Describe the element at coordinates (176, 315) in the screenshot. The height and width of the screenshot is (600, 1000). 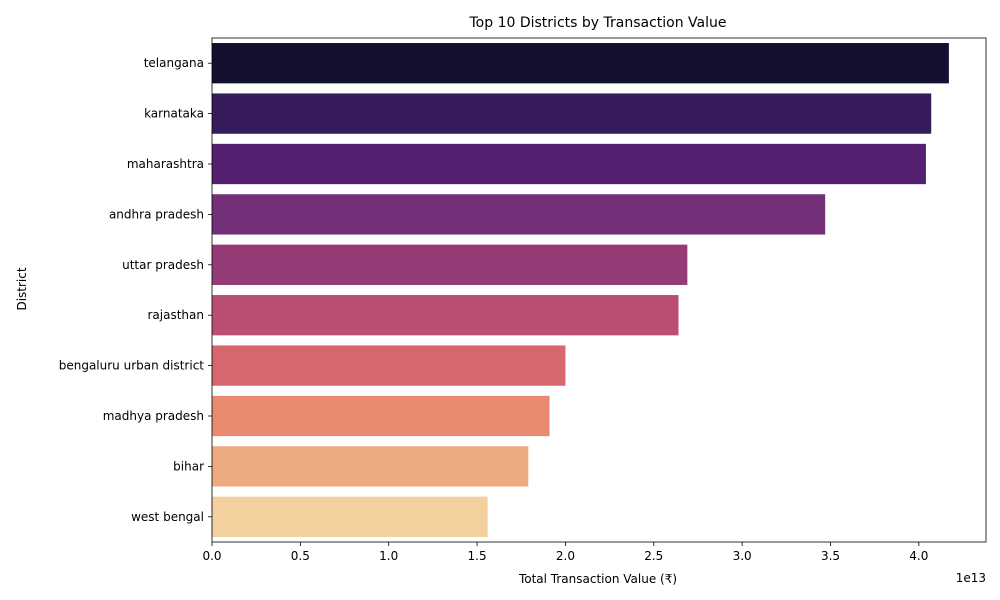
I see `y-tick-label: rajasthan` at that location.